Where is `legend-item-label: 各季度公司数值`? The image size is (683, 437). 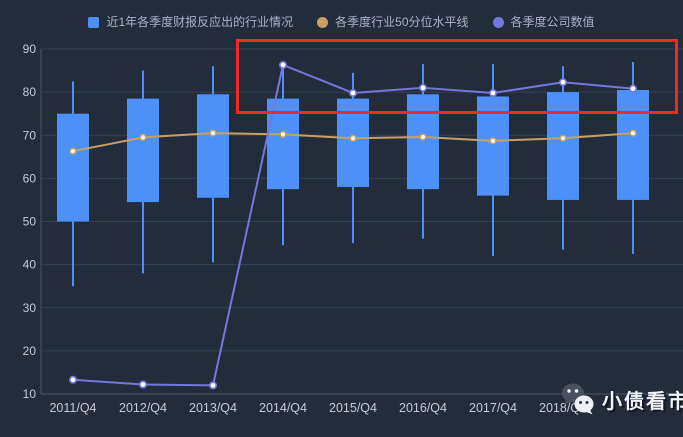 legend-item-label: 各季度公司数值 is located at coordinates (552, 22).